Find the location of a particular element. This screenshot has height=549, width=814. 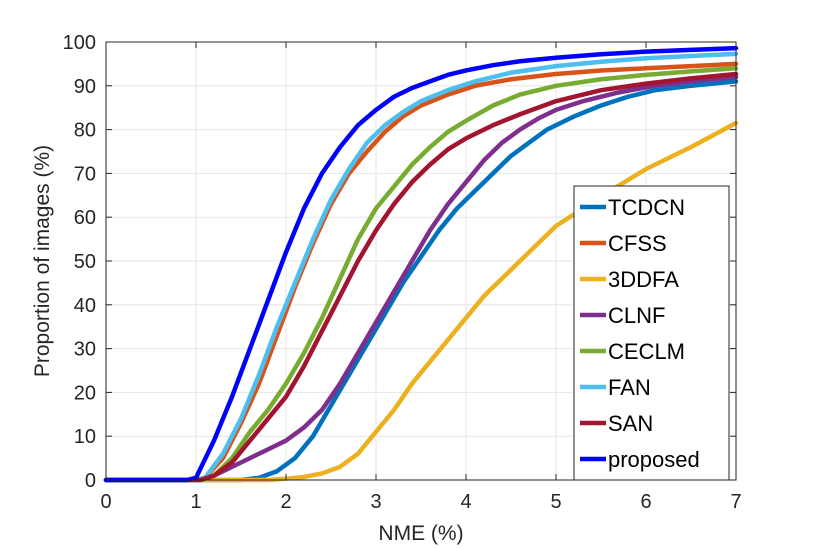

legend-box is located at coordinates (651, 333).